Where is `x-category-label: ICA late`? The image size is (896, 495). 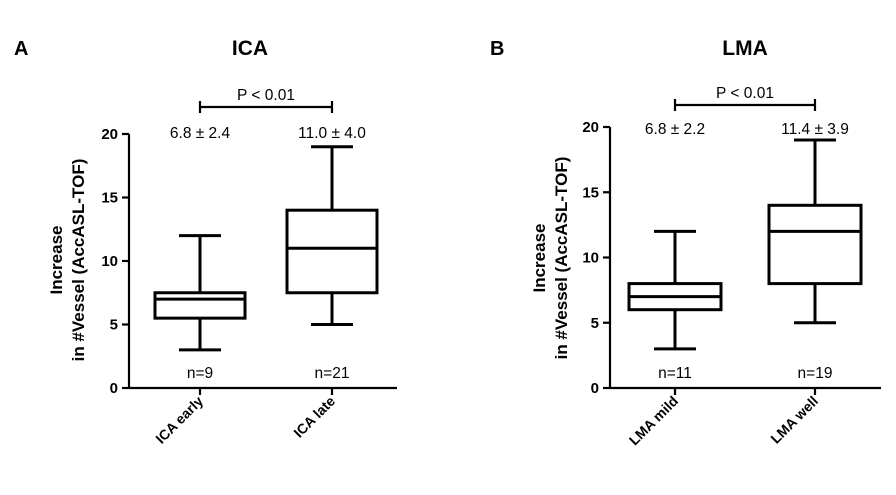 x-category-label: ICA late is located at coordinates (314, 417).